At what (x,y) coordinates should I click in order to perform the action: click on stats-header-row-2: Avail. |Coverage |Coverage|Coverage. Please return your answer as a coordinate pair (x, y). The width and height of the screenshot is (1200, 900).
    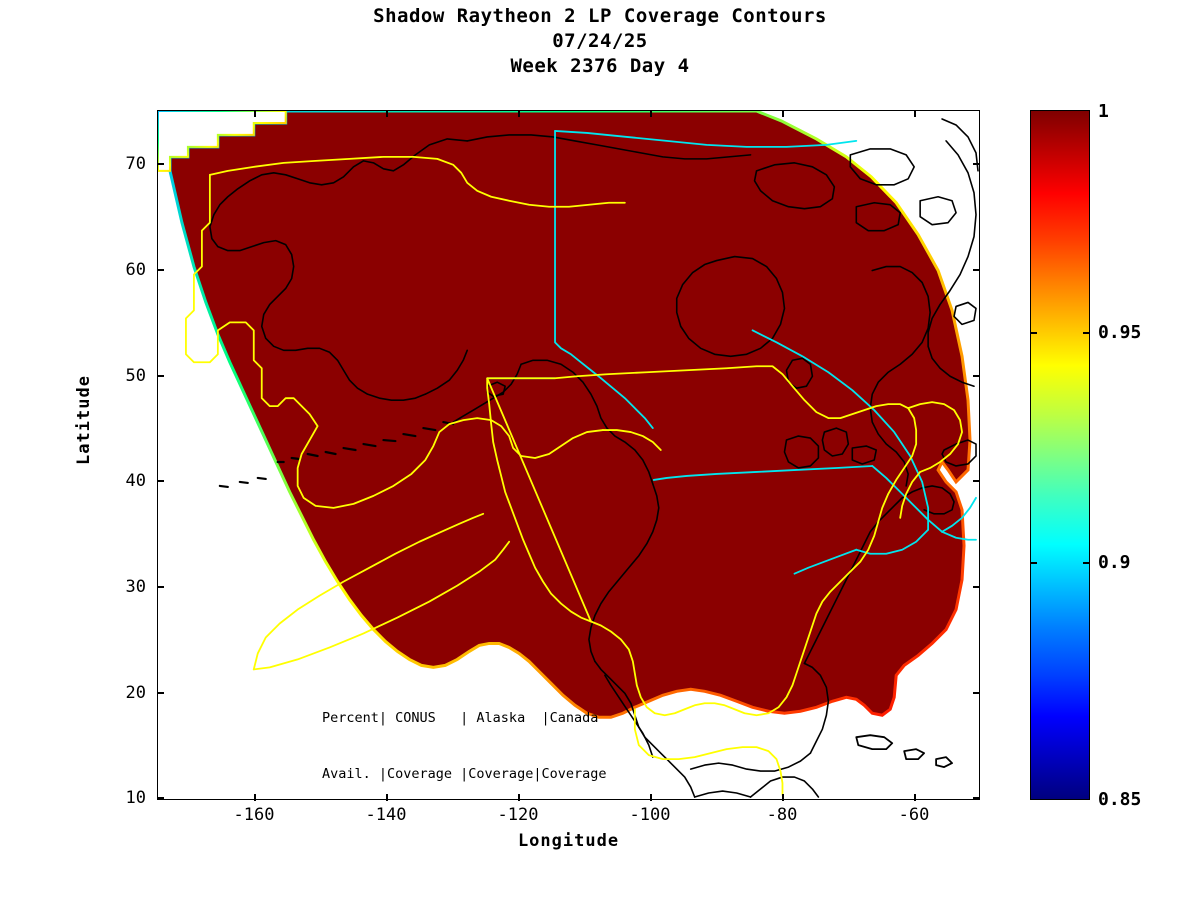
    Looking at the image, I should click on (464, 773).